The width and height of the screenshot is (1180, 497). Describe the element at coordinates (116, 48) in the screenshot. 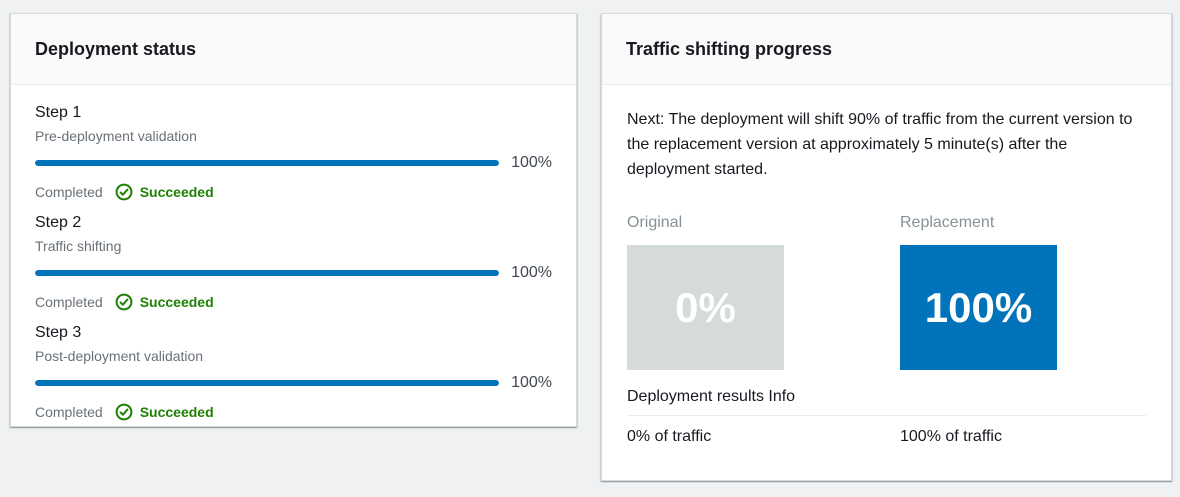

I see `deployment-status-title: Deployment status` at that location.